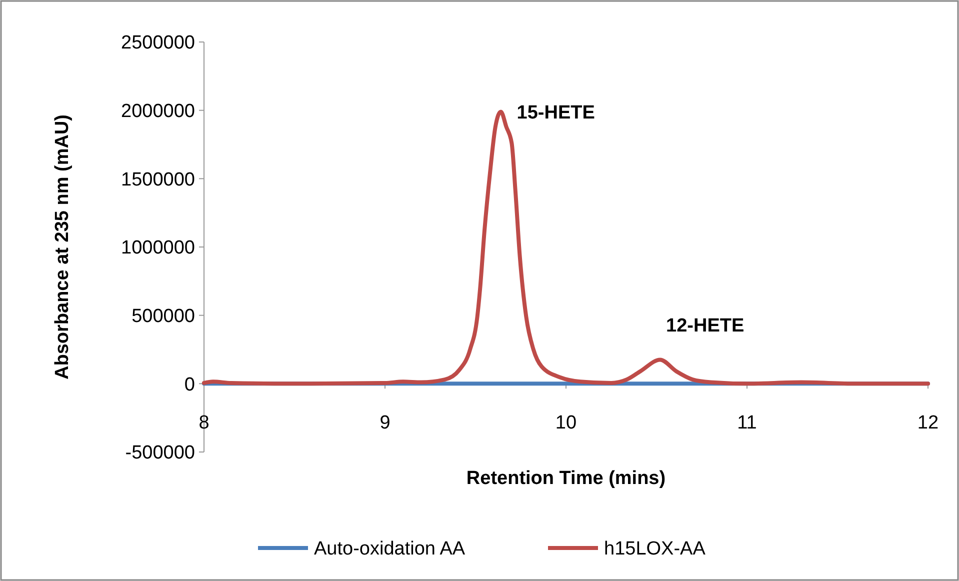 This screenshot has height=581, width=959. I want to click on x-axis-title: Retention Time (mins), so click(566, 478).